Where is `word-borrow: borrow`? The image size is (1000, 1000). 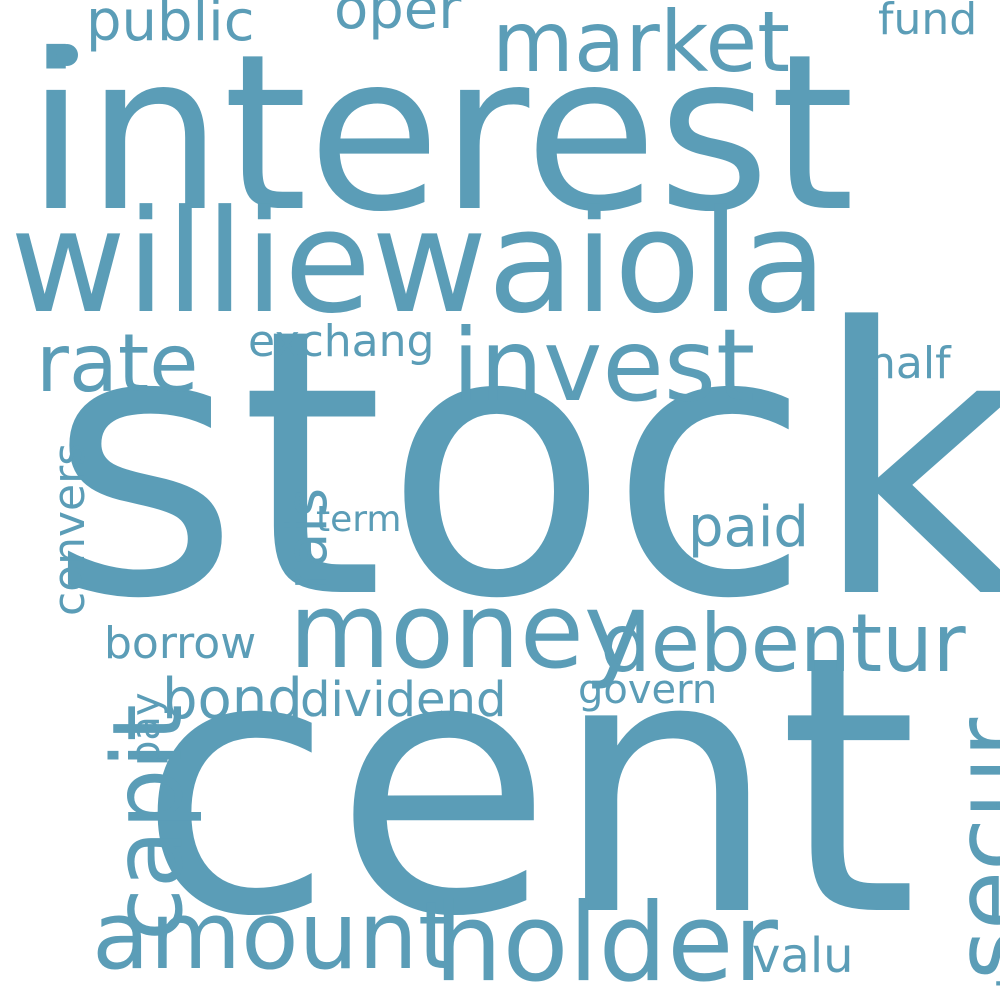 word-borrow: borrow is located at coordinates (180, 643).